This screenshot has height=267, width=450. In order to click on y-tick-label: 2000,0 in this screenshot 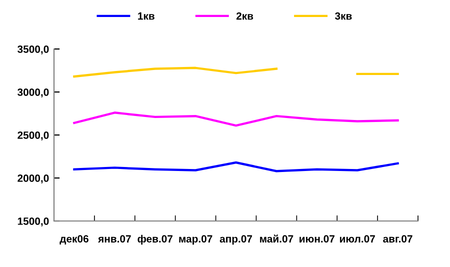, I will do `click(33, 179)`.